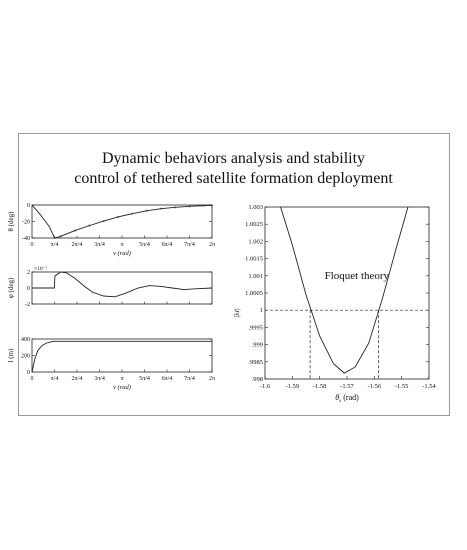 This screenshot has width=467, height=550. What do you see at coordinates (257, 379) in the screenshot?
I see `y-tick-label: .998` at bounding box center [257, 379].